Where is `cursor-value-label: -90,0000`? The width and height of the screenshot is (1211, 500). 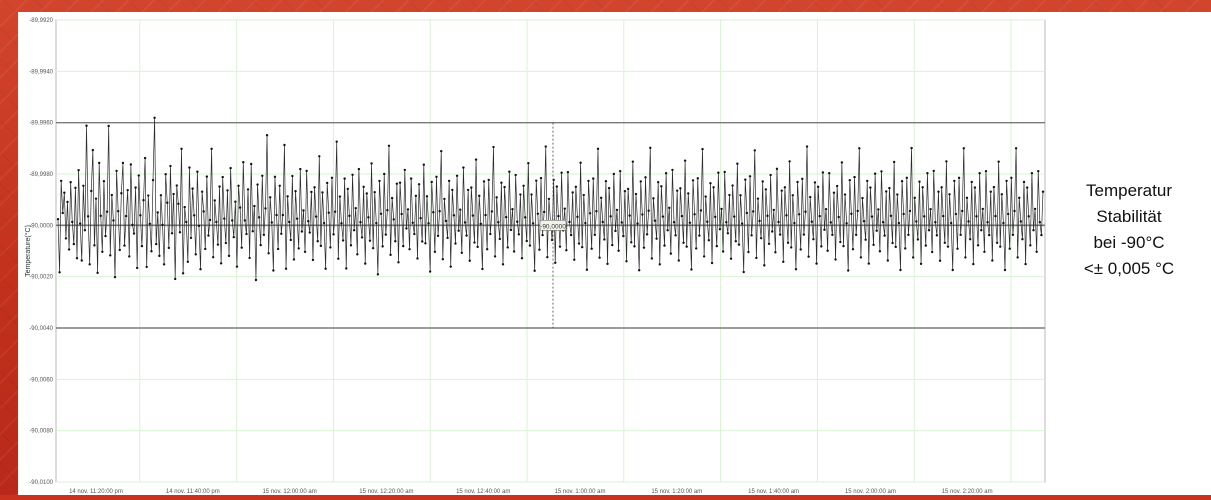
cursor-value-label: -90,0000 is located at coordinates (553, 226).